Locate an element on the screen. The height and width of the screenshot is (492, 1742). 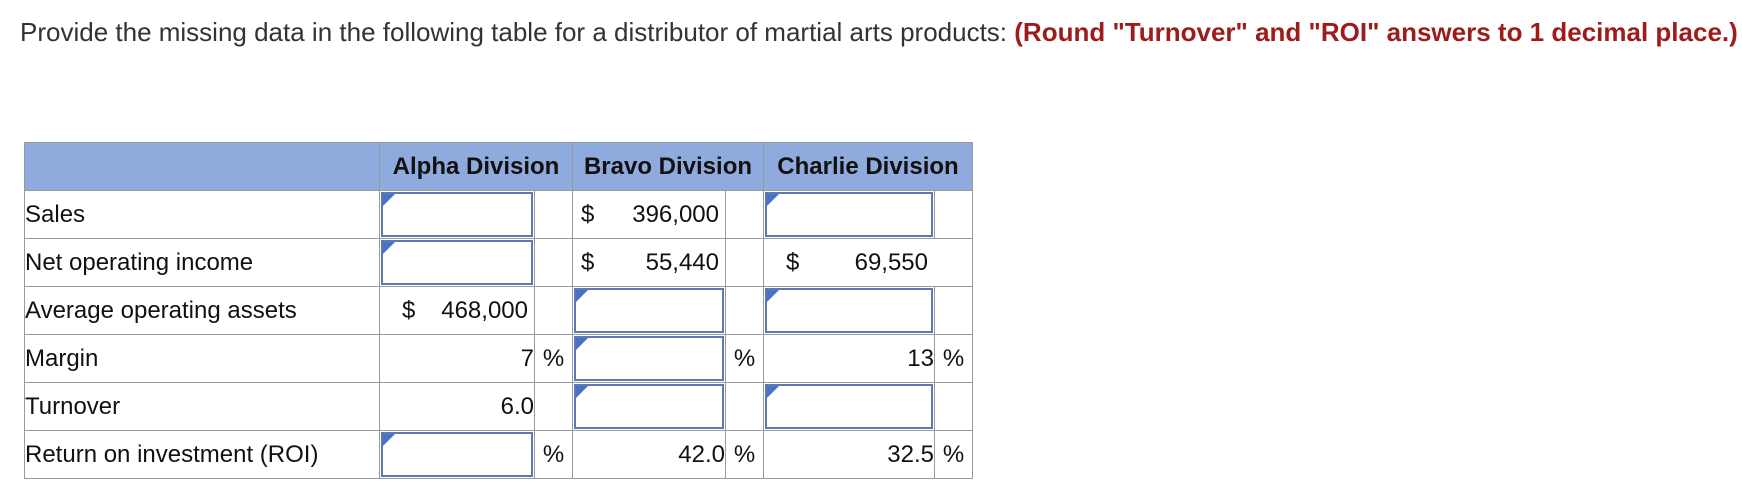
charlie-noi-amount: 69,550 is located at coordinates (891, 262).